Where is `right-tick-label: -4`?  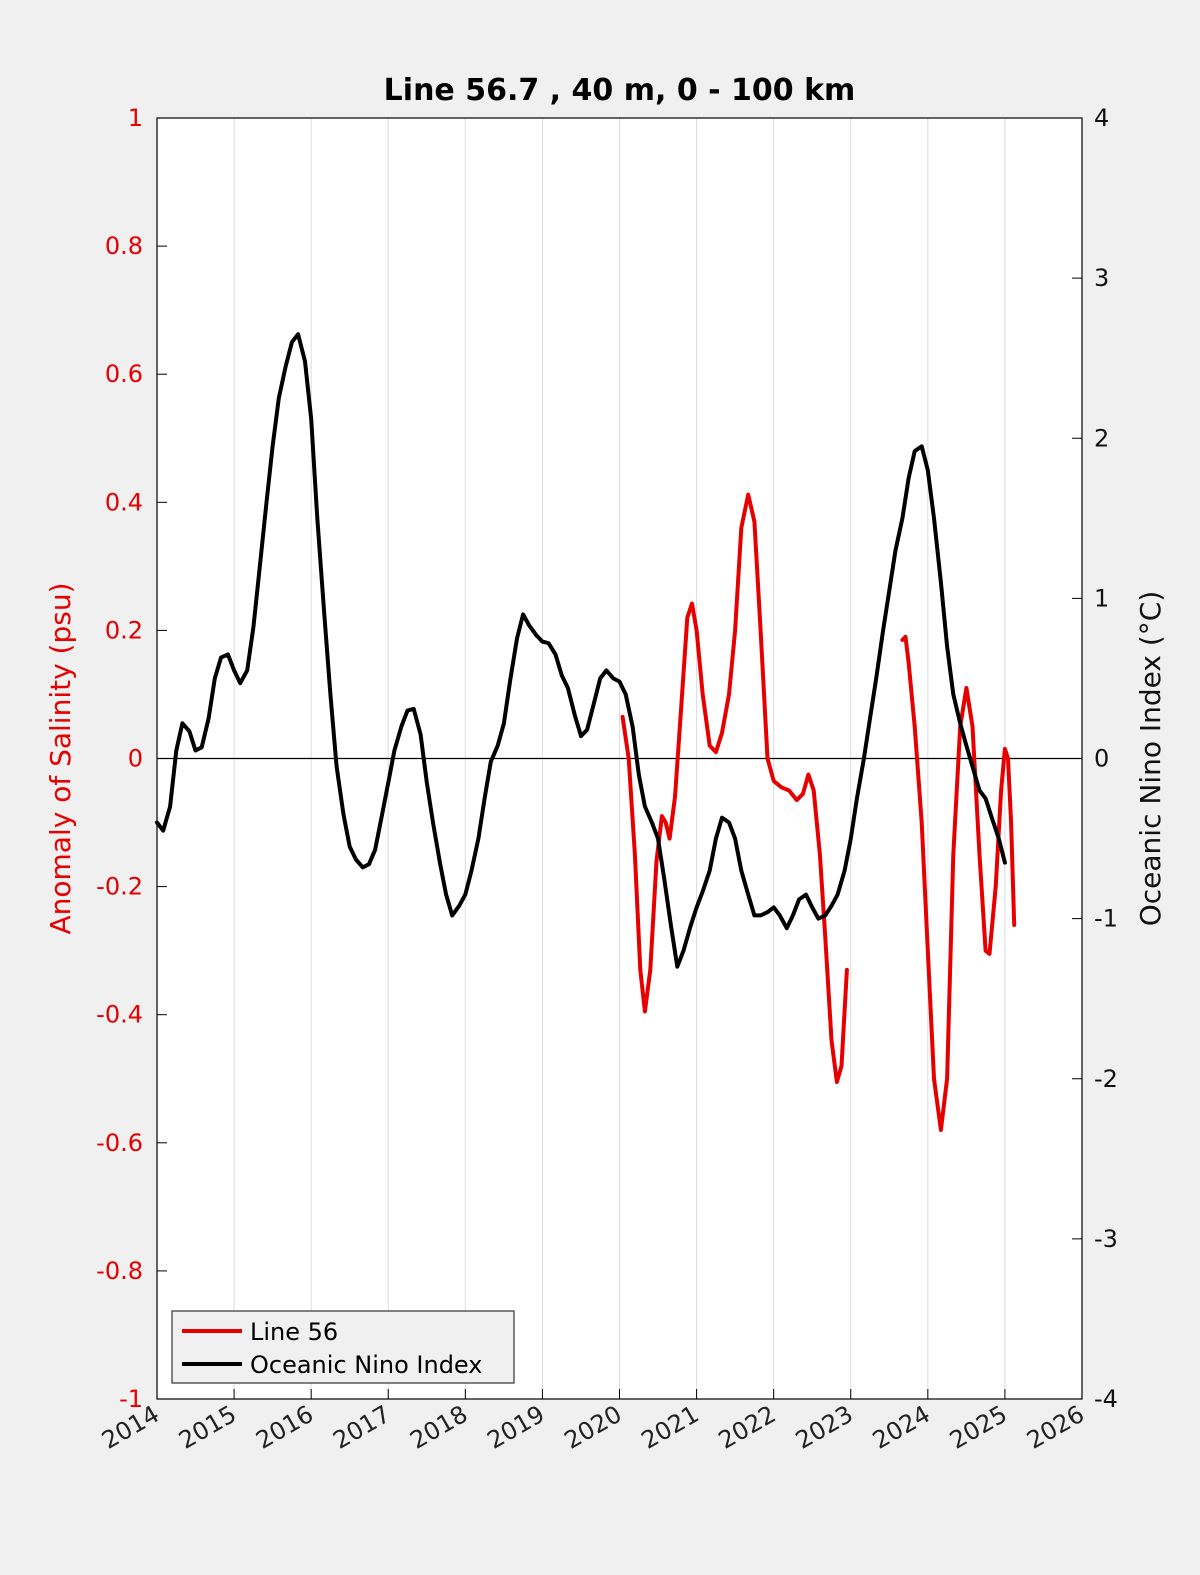 right-tick-label: -4 is located at coordinates (1106, 1399).